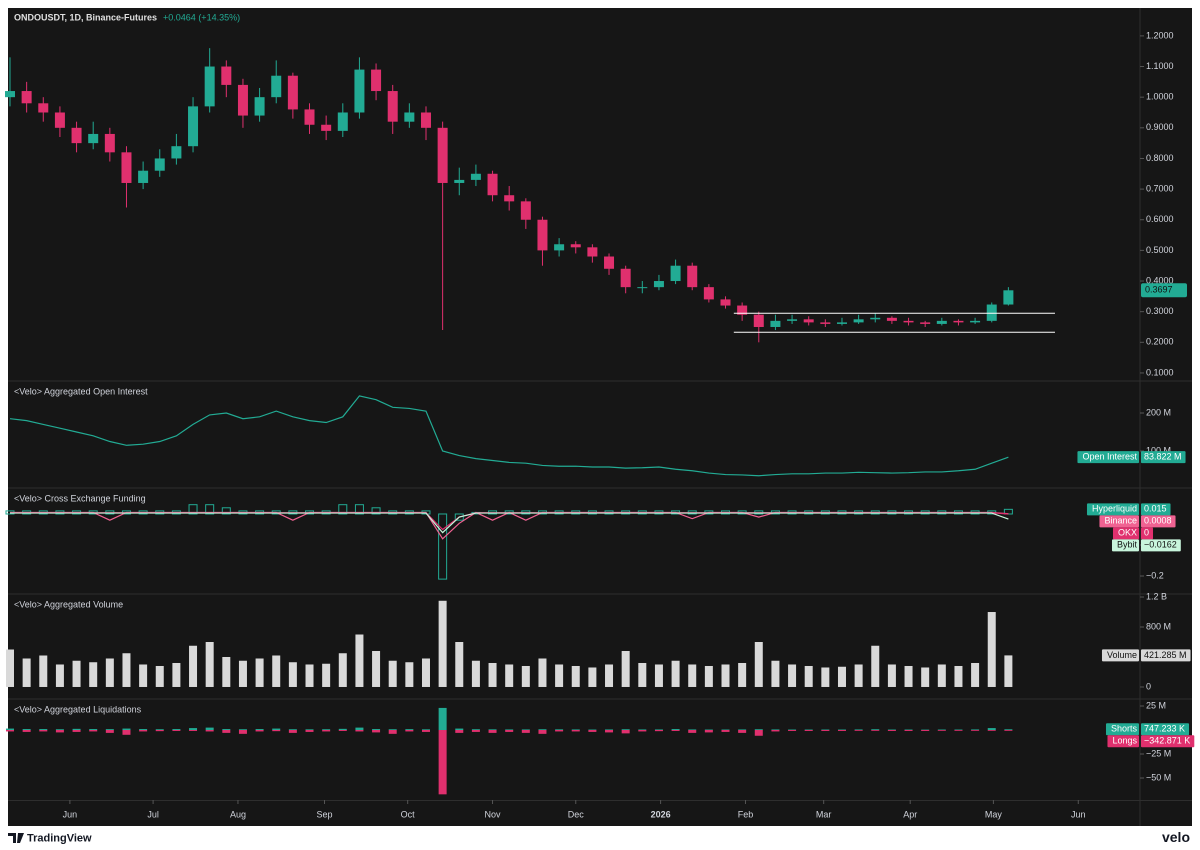  What do you see at coordinates (1160, 66) in the screenshot?
I see `y-tick-label: 1.1000` at bounding box center [1160, 66].